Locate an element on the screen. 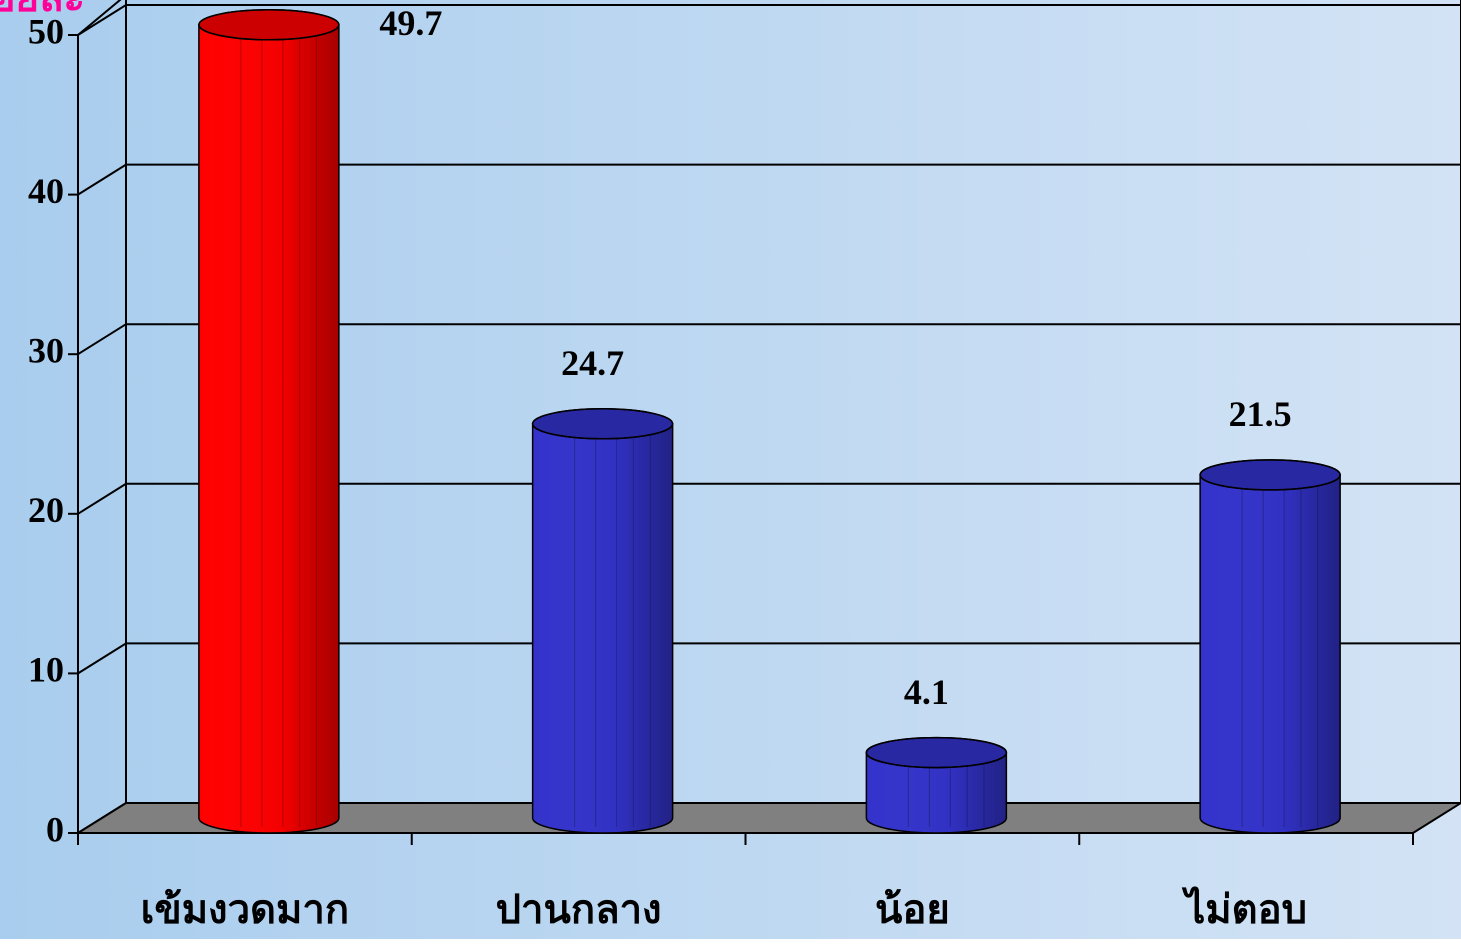 This screenshot has height=944, width=1461. y-tick-label: 0 is located at coordinates (55, 829).